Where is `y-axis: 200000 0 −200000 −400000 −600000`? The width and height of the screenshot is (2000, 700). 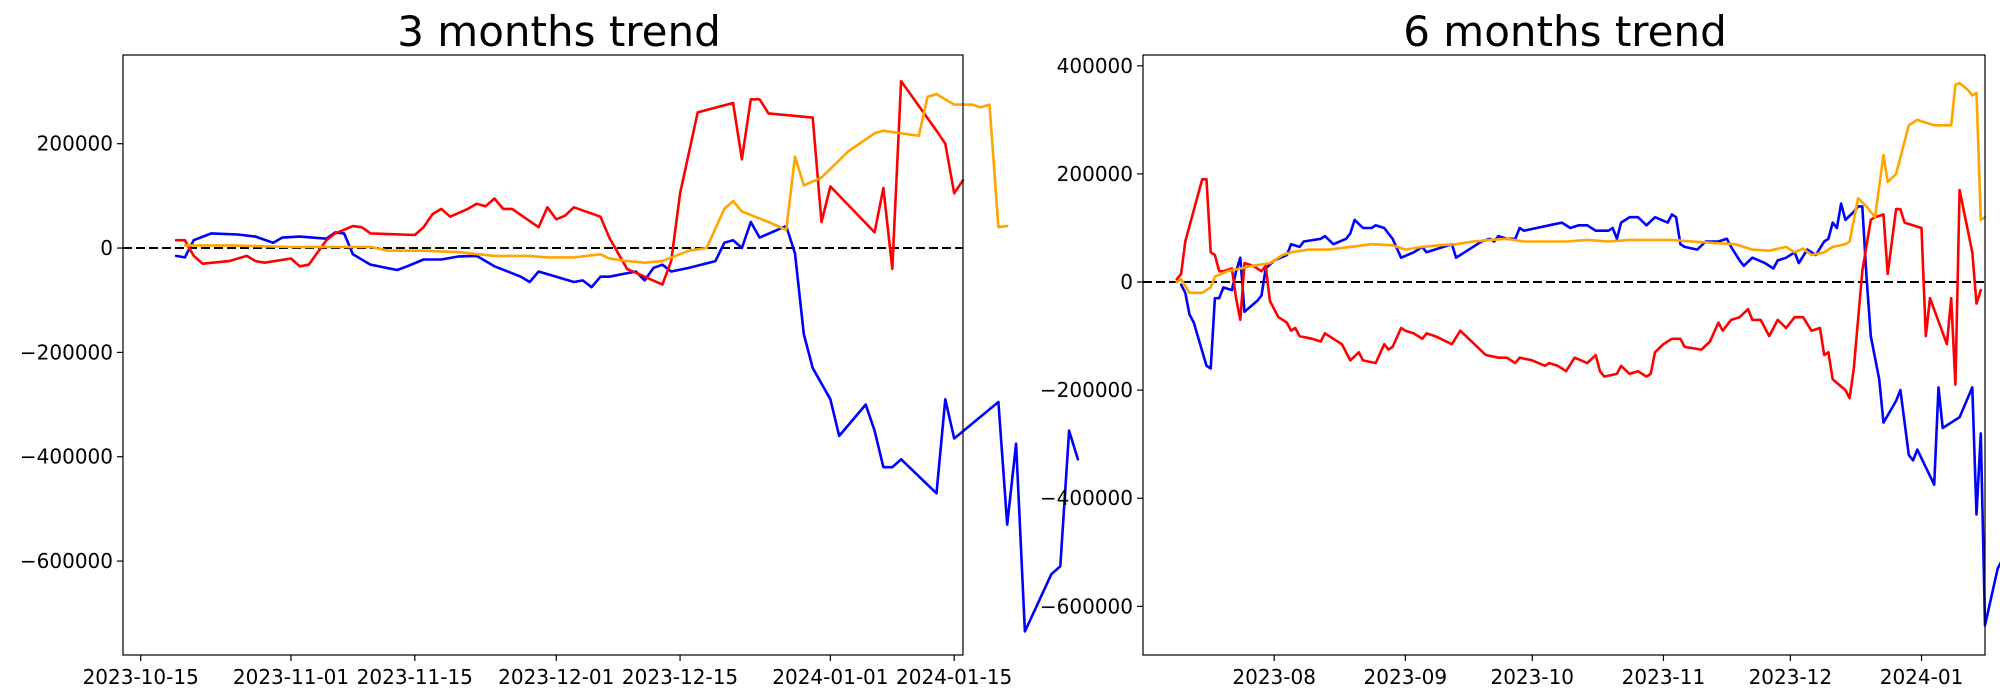 y-axis: 200000 0 −200000 −400000 −600000 is located at coordinates (71, 352).